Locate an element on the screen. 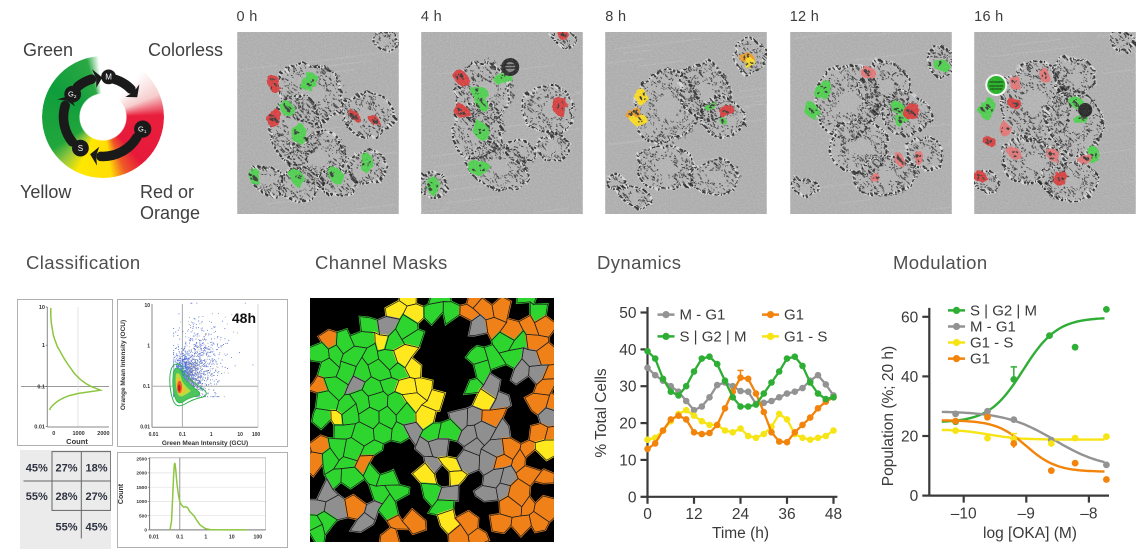 This screenshot has width=1136, height=549. svg-text: –10 is located at coordinates (964, 514).